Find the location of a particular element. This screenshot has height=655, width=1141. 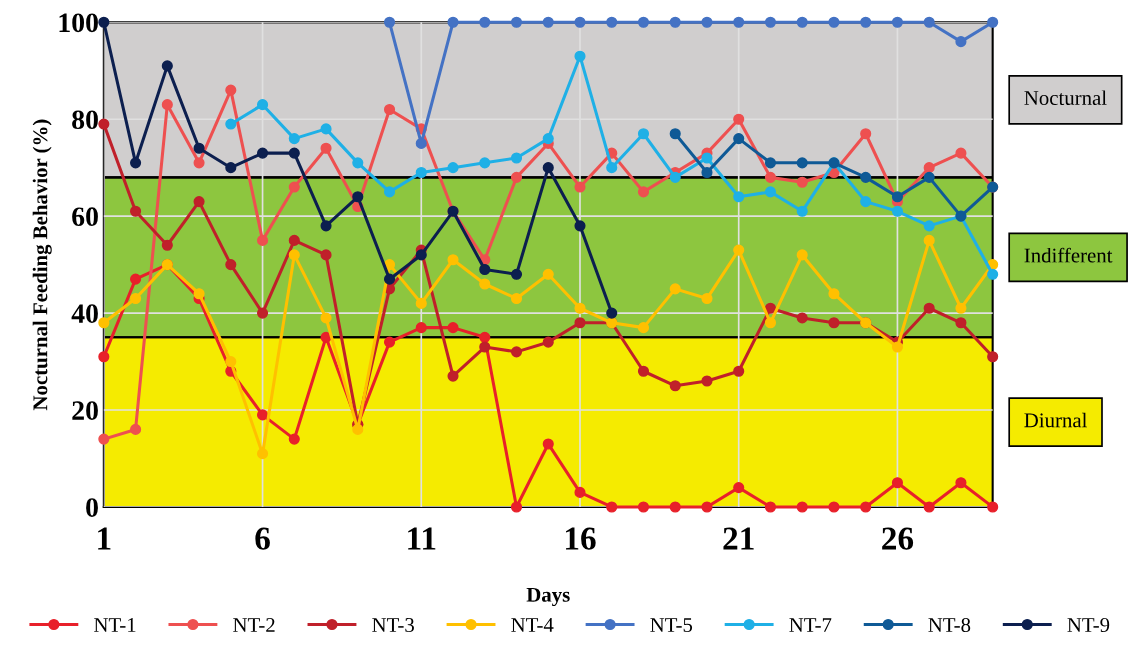

legend-label: NT-7 is located at coordinates (810, 625).